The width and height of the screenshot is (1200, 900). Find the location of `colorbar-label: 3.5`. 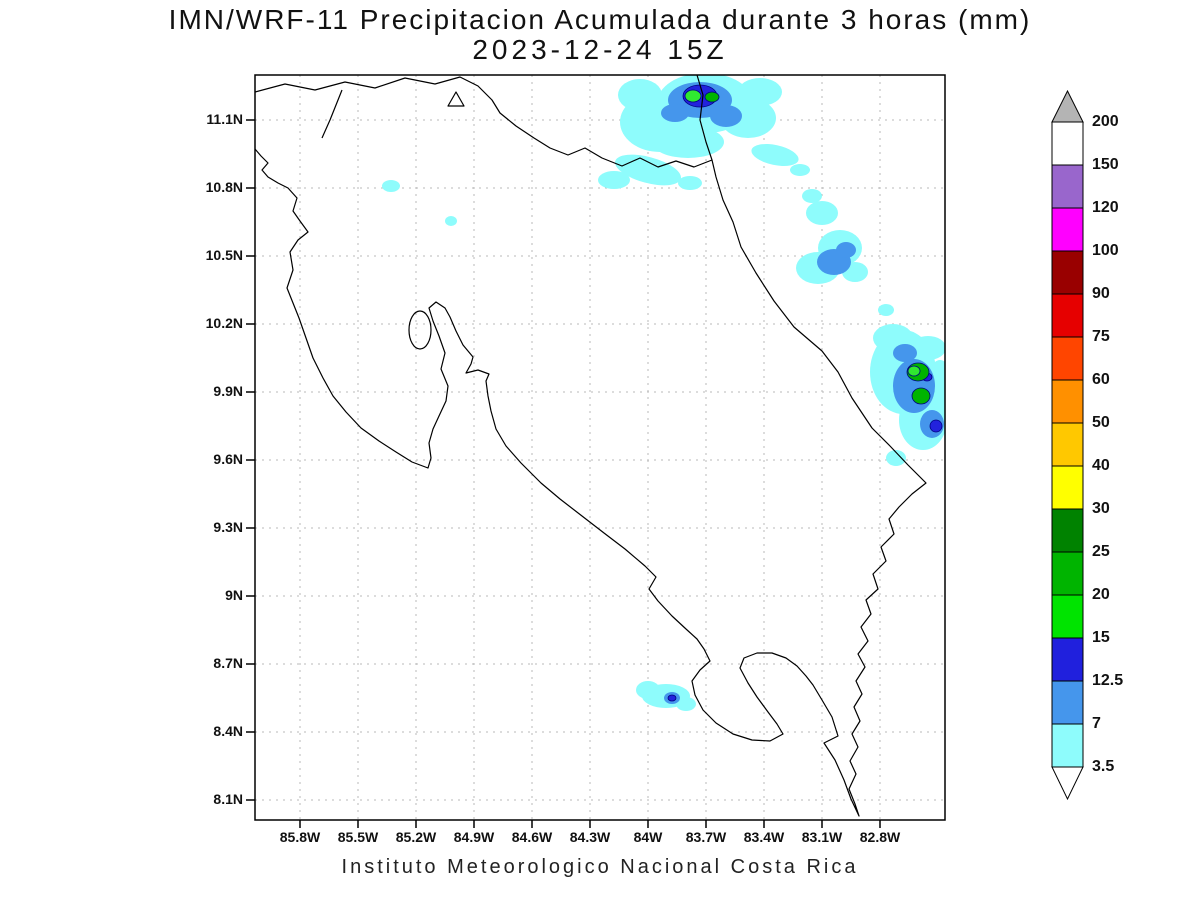

colorbar-label: 3.5 is located at coordinates (1103, 766).